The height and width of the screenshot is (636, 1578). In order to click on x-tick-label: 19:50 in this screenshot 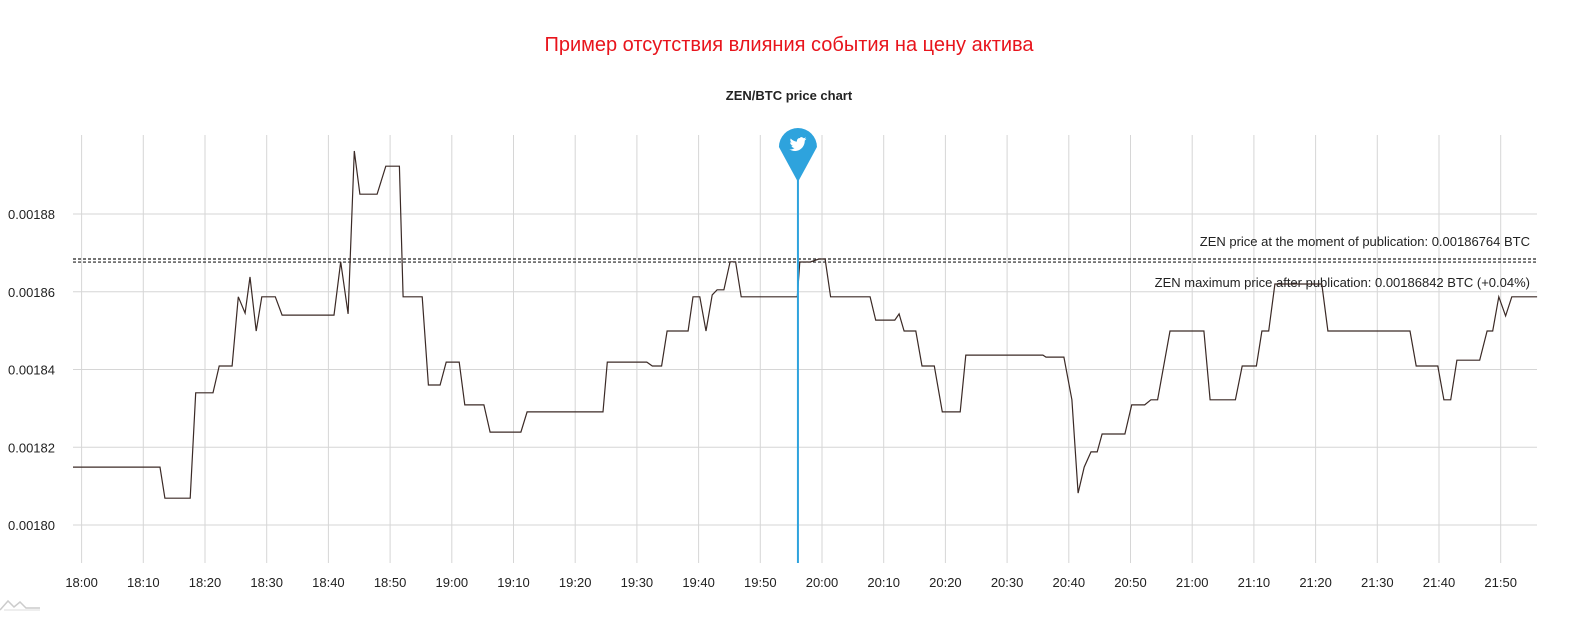, I will do `click(760, 582)`.